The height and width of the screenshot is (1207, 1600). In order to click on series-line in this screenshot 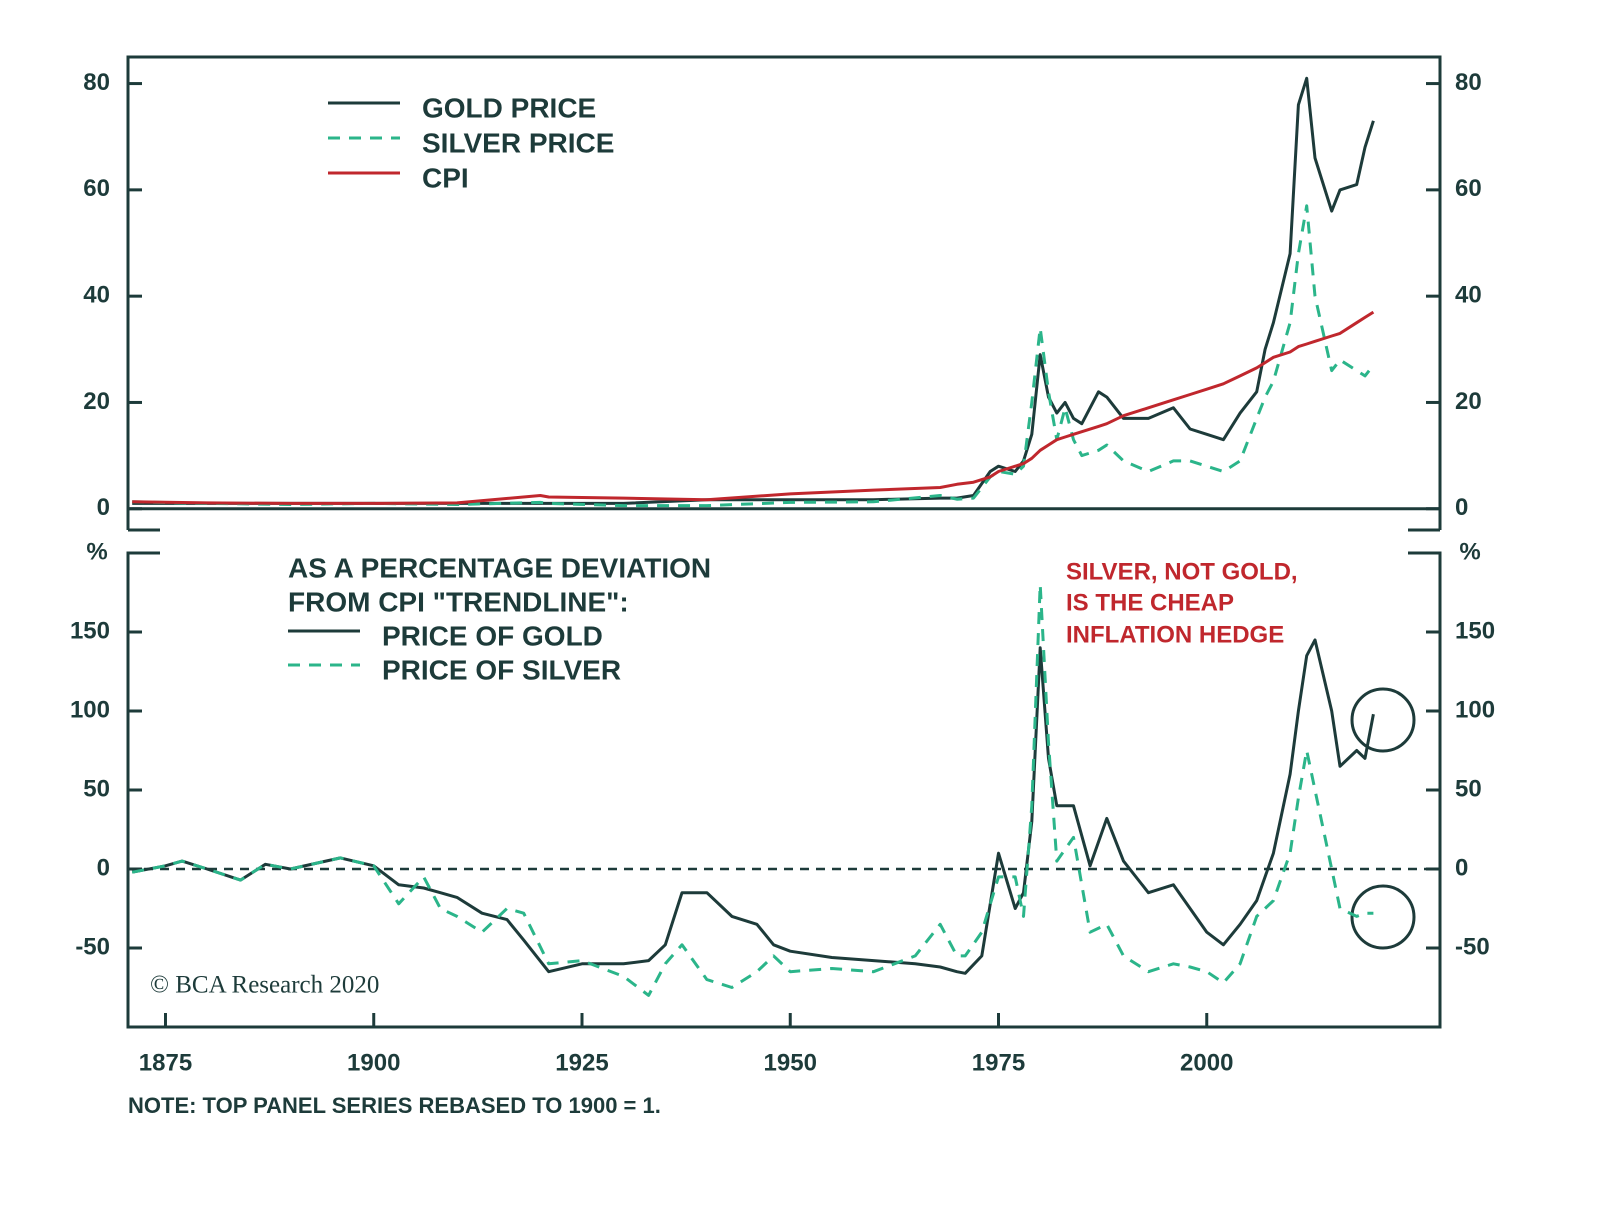, I will do `click(753, 407)`.